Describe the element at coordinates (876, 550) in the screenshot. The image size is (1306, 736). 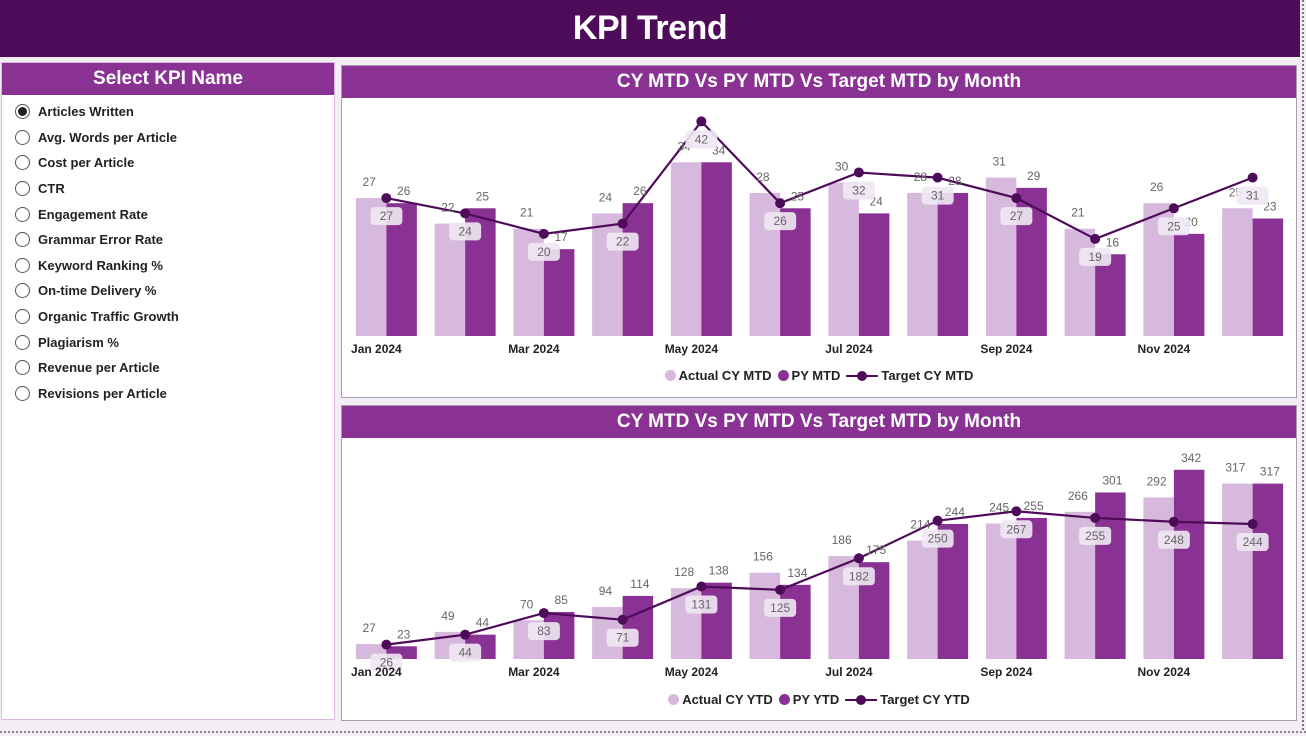
I see `label-py: 175` at that location.